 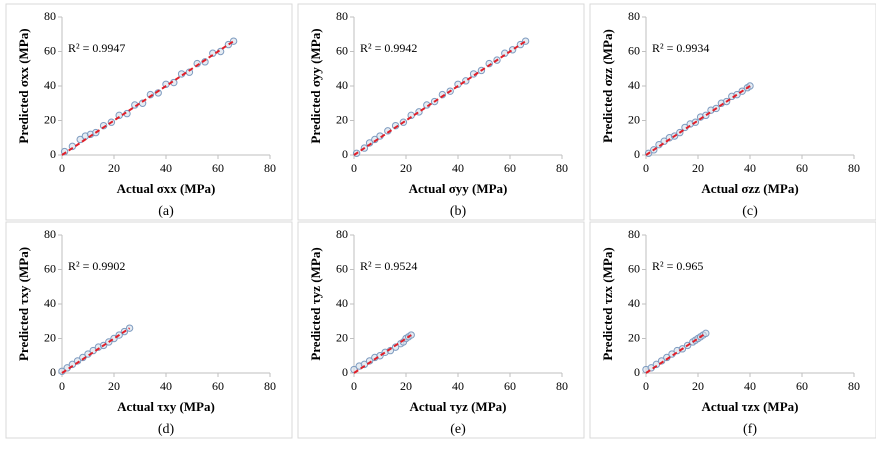 What do you see at coordinates (750, 406) in the screenshot?
I see `x-axis-label: Actual τzx (MPa)` at bounding box center [750, 406].